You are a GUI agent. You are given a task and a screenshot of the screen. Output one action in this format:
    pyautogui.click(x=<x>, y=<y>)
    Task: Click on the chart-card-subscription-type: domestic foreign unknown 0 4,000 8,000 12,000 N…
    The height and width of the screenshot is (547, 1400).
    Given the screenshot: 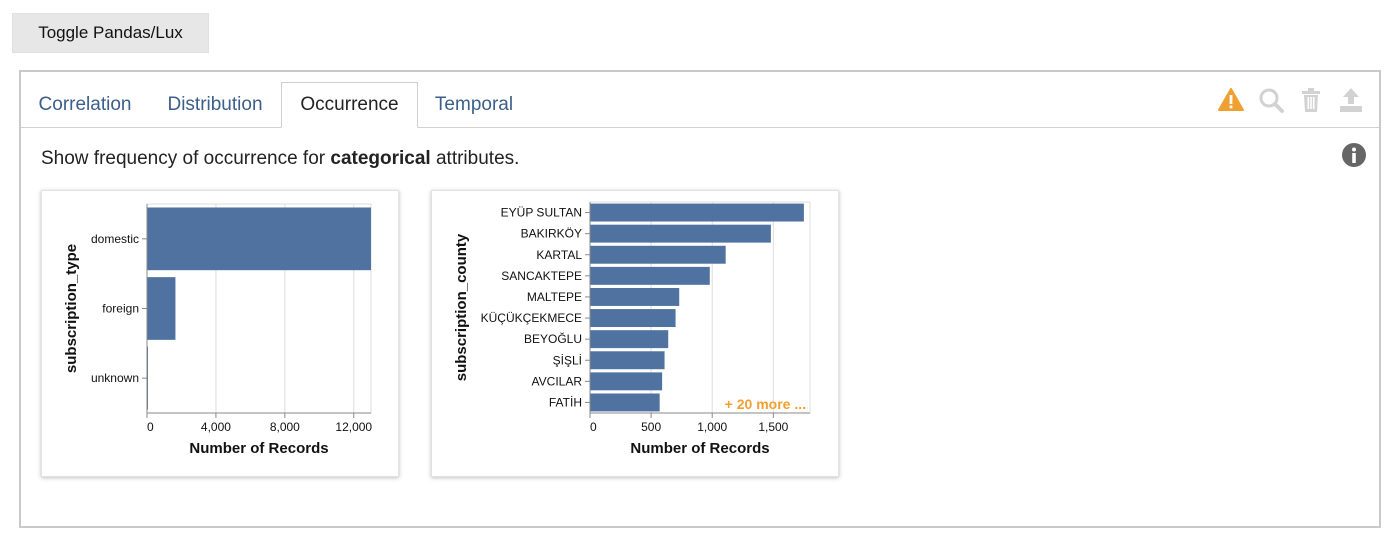 What is the action you would take?
    pyautogui.click(x=220, y=333)
    